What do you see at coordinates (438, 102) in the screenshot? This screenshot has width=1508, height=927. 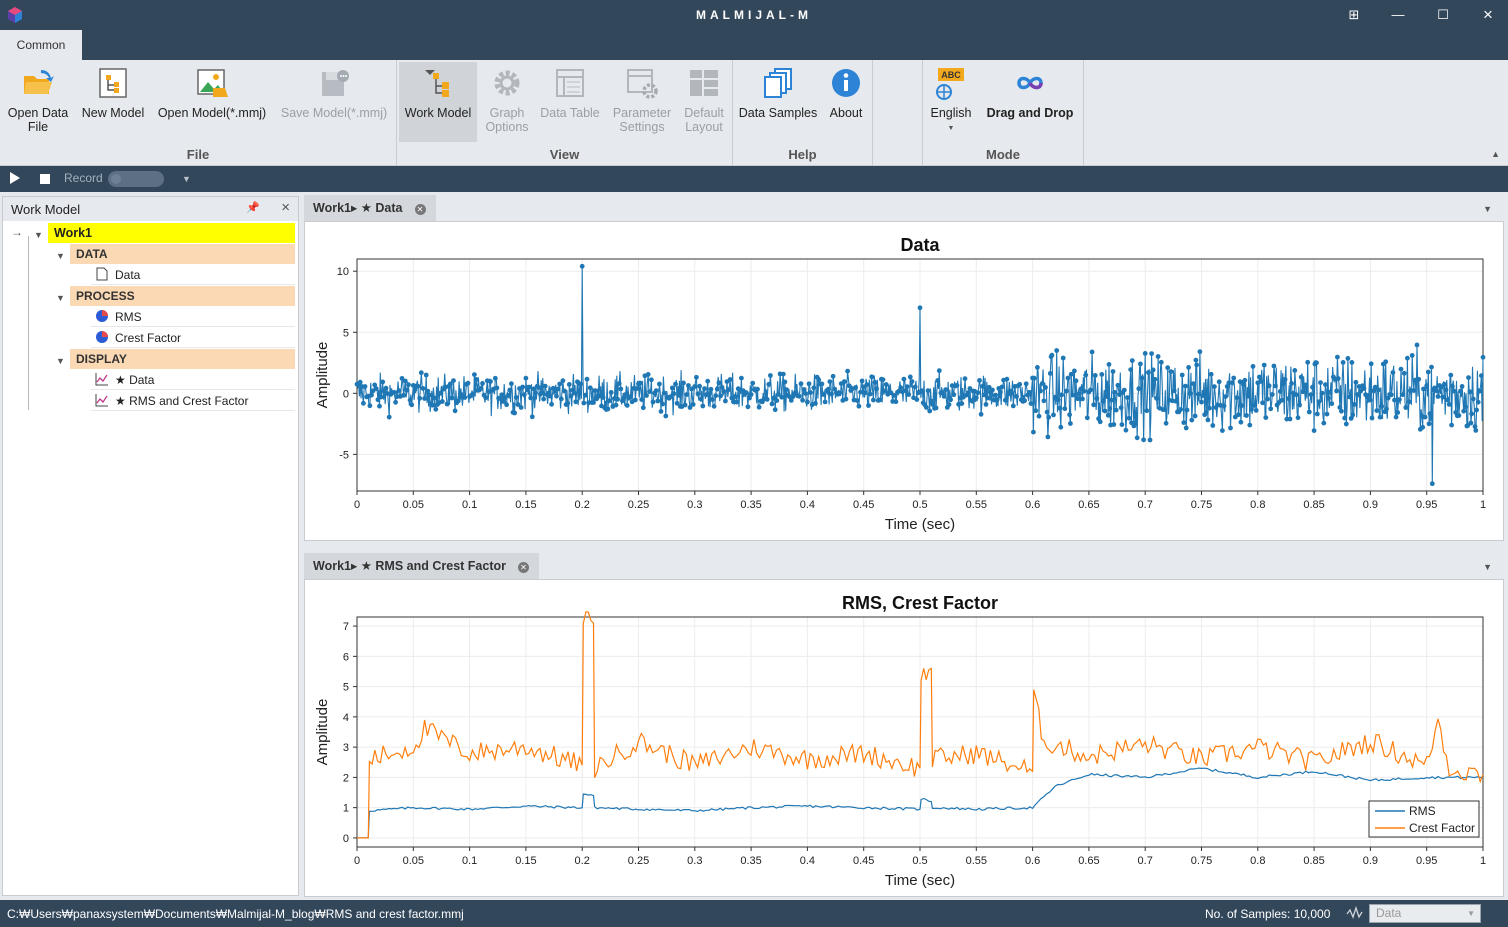 I see `work-model-button: Work Model` at bounding box center [438, 102].